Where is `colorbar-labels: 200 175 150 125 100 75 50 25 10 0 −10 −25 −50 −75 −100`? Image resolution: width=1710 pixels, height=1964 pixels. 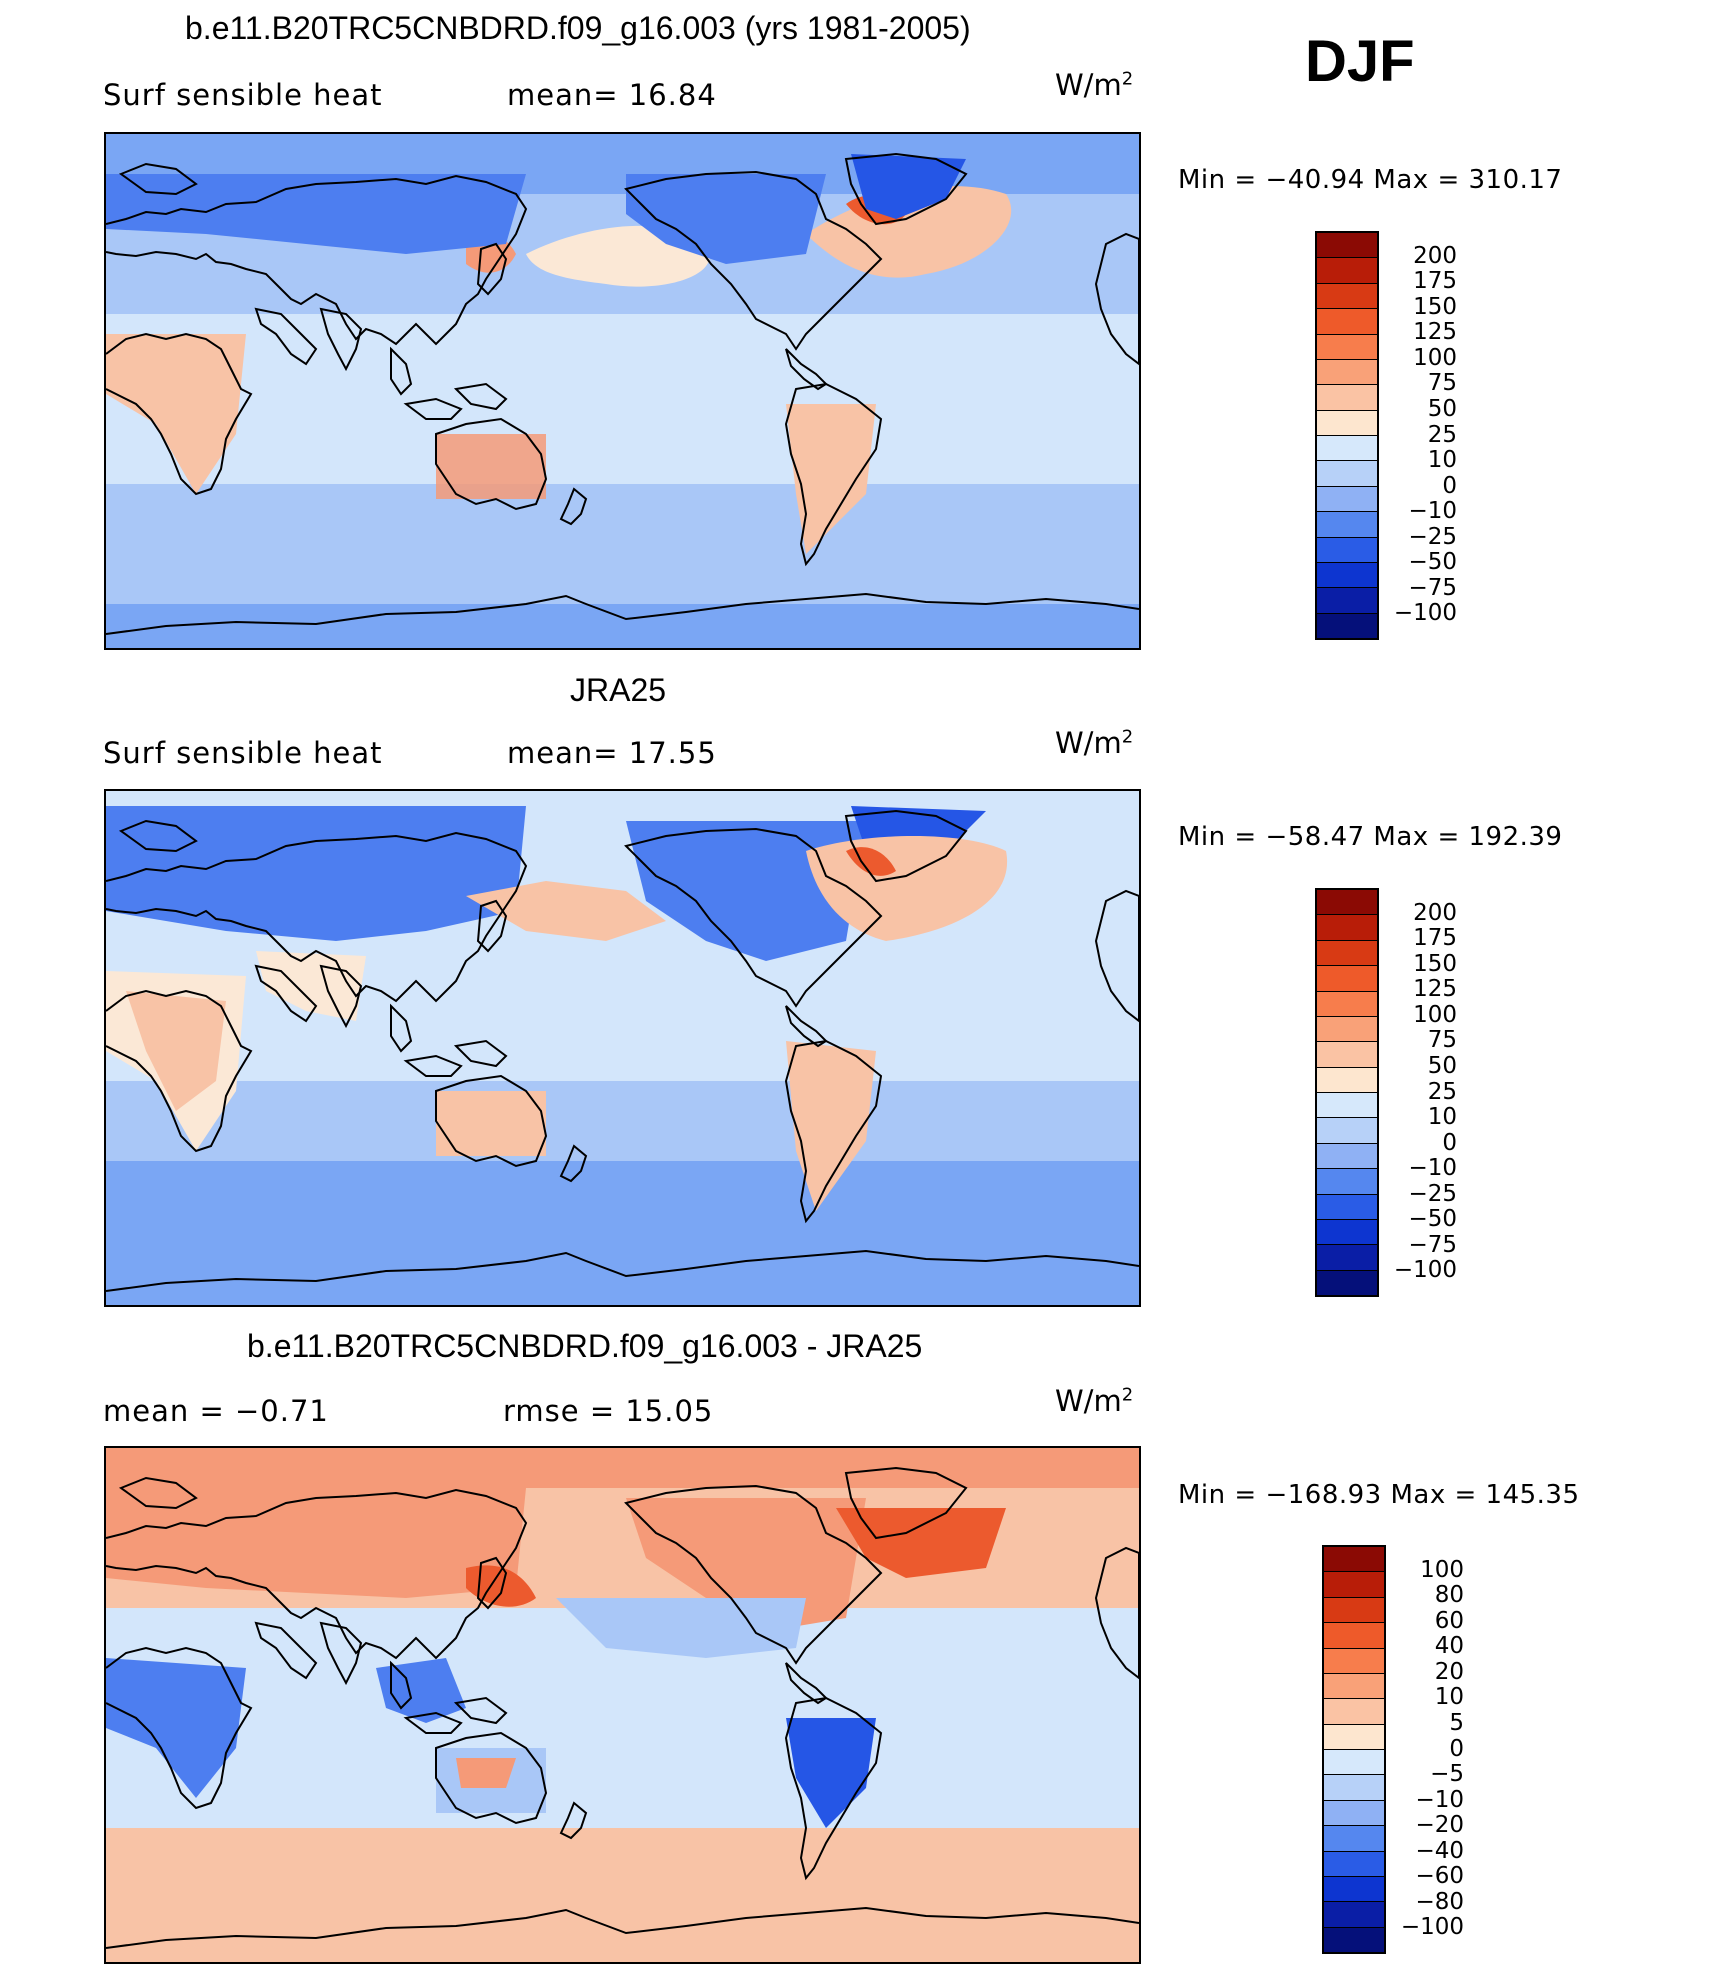
colorbar-labels: 200 175 150 125 100 75 50 25 10 0 −10 −25 −50 −75 −100 is located at coordinates (1421, 435).